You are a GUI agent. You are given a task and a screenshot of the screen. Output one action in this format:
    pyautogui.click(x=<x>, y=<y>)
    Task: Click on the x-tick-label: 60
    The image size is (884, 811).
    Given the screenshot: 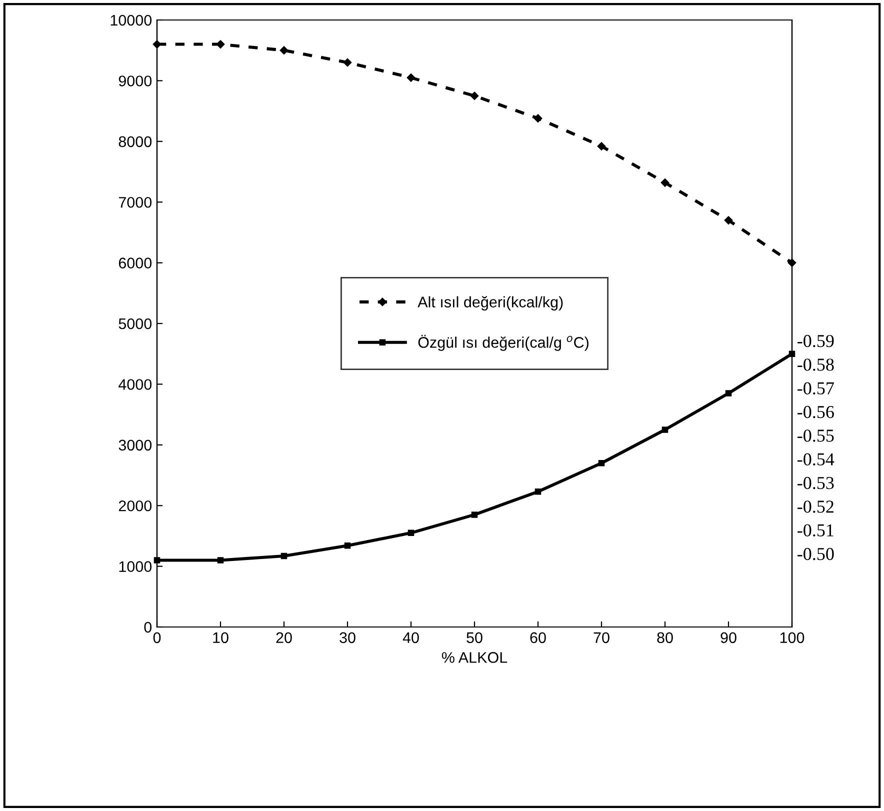 What is the action you would take?
    pyautogui.click(x=538, y=638)
    